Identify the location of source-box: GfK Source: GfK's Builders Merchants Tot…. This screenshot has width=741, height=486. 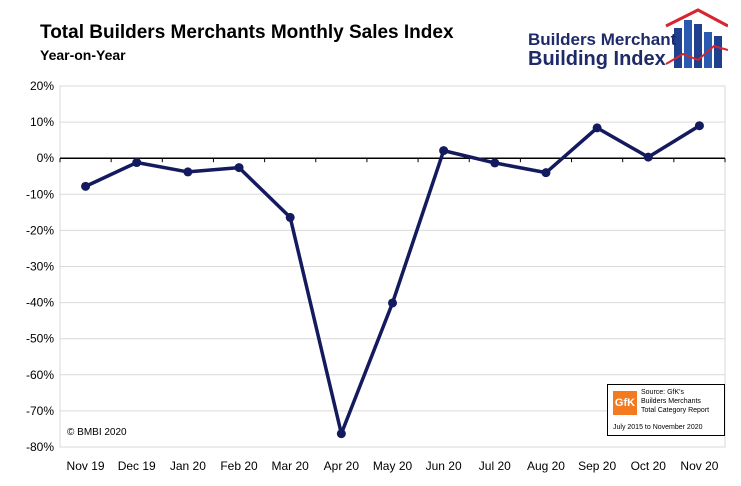
(666, 410).